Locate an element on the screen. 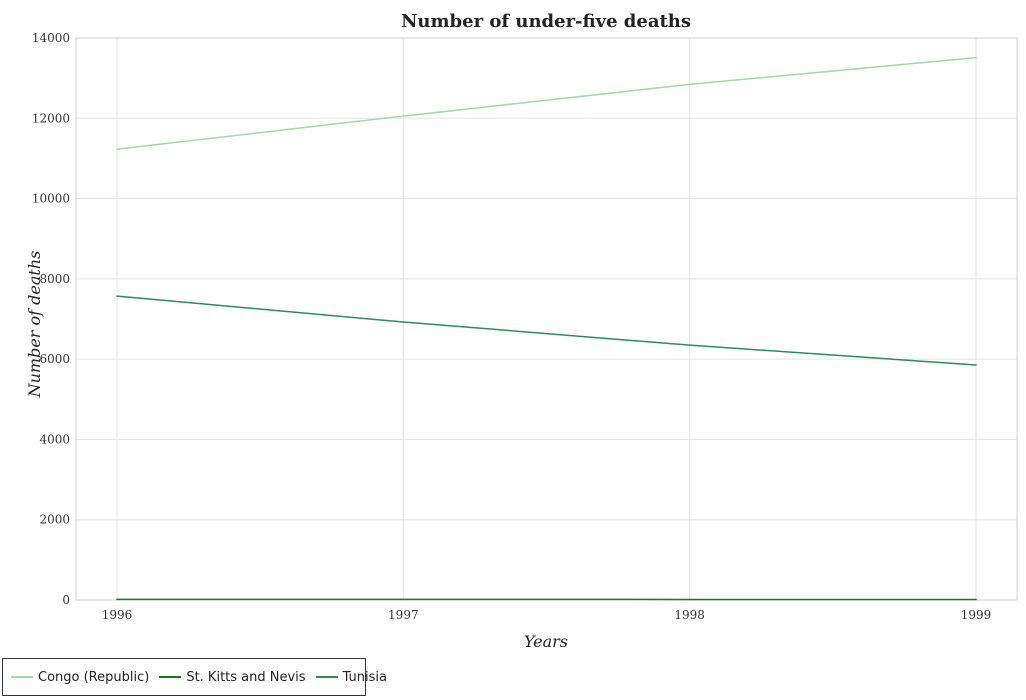 This screenshot has height=700, width=1026. y-tick-label: 2000 is located at coordinates (54, 520).